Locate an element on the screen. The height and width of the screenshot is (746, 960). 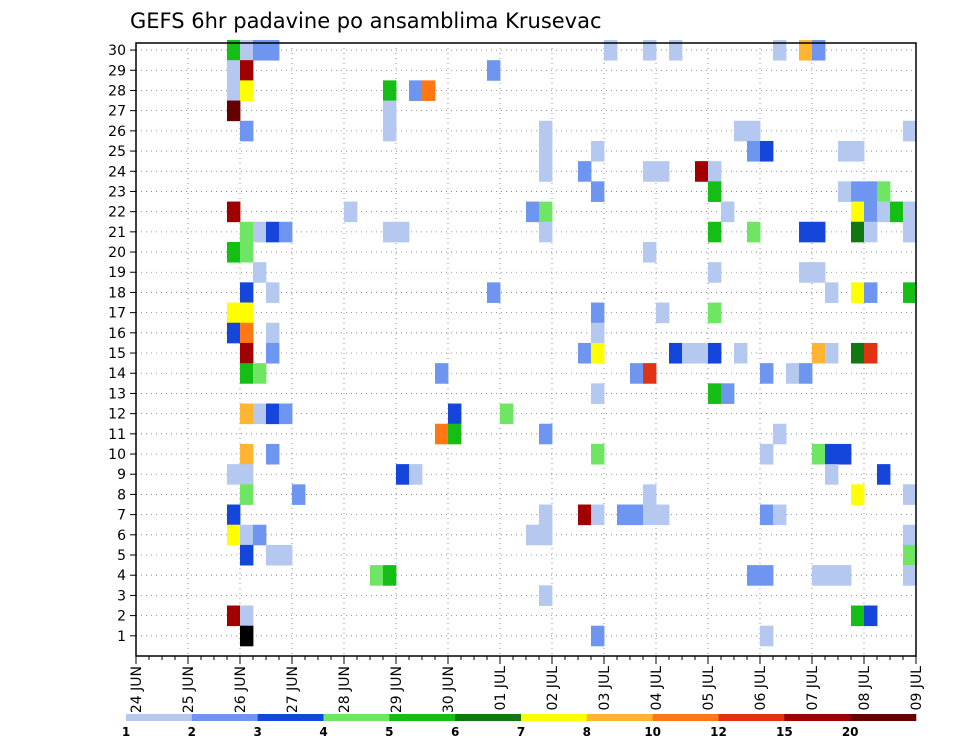
y-tick-label: 28 is located at coordinates (117, 91).